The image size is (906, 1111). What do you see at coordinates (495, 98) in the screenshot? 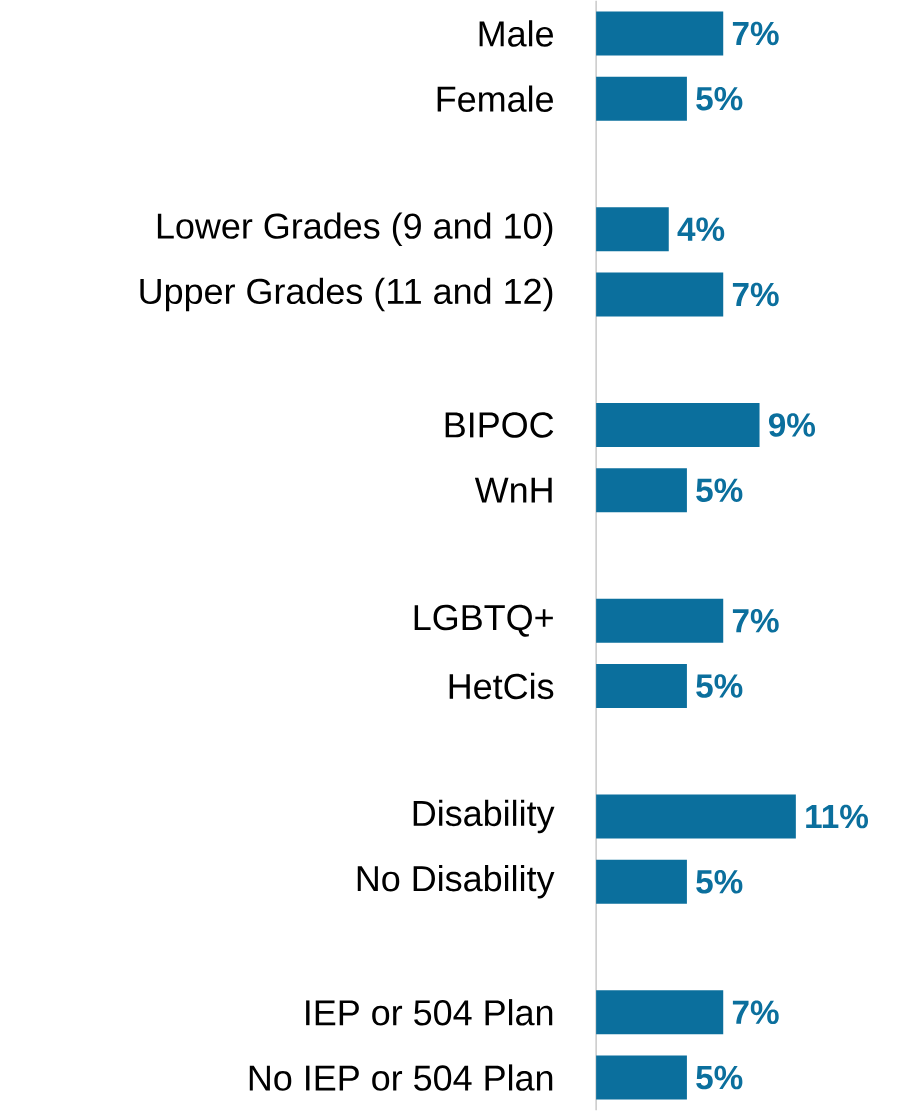
I see `y-tick-label: Female` at bounding box center [495, 98].